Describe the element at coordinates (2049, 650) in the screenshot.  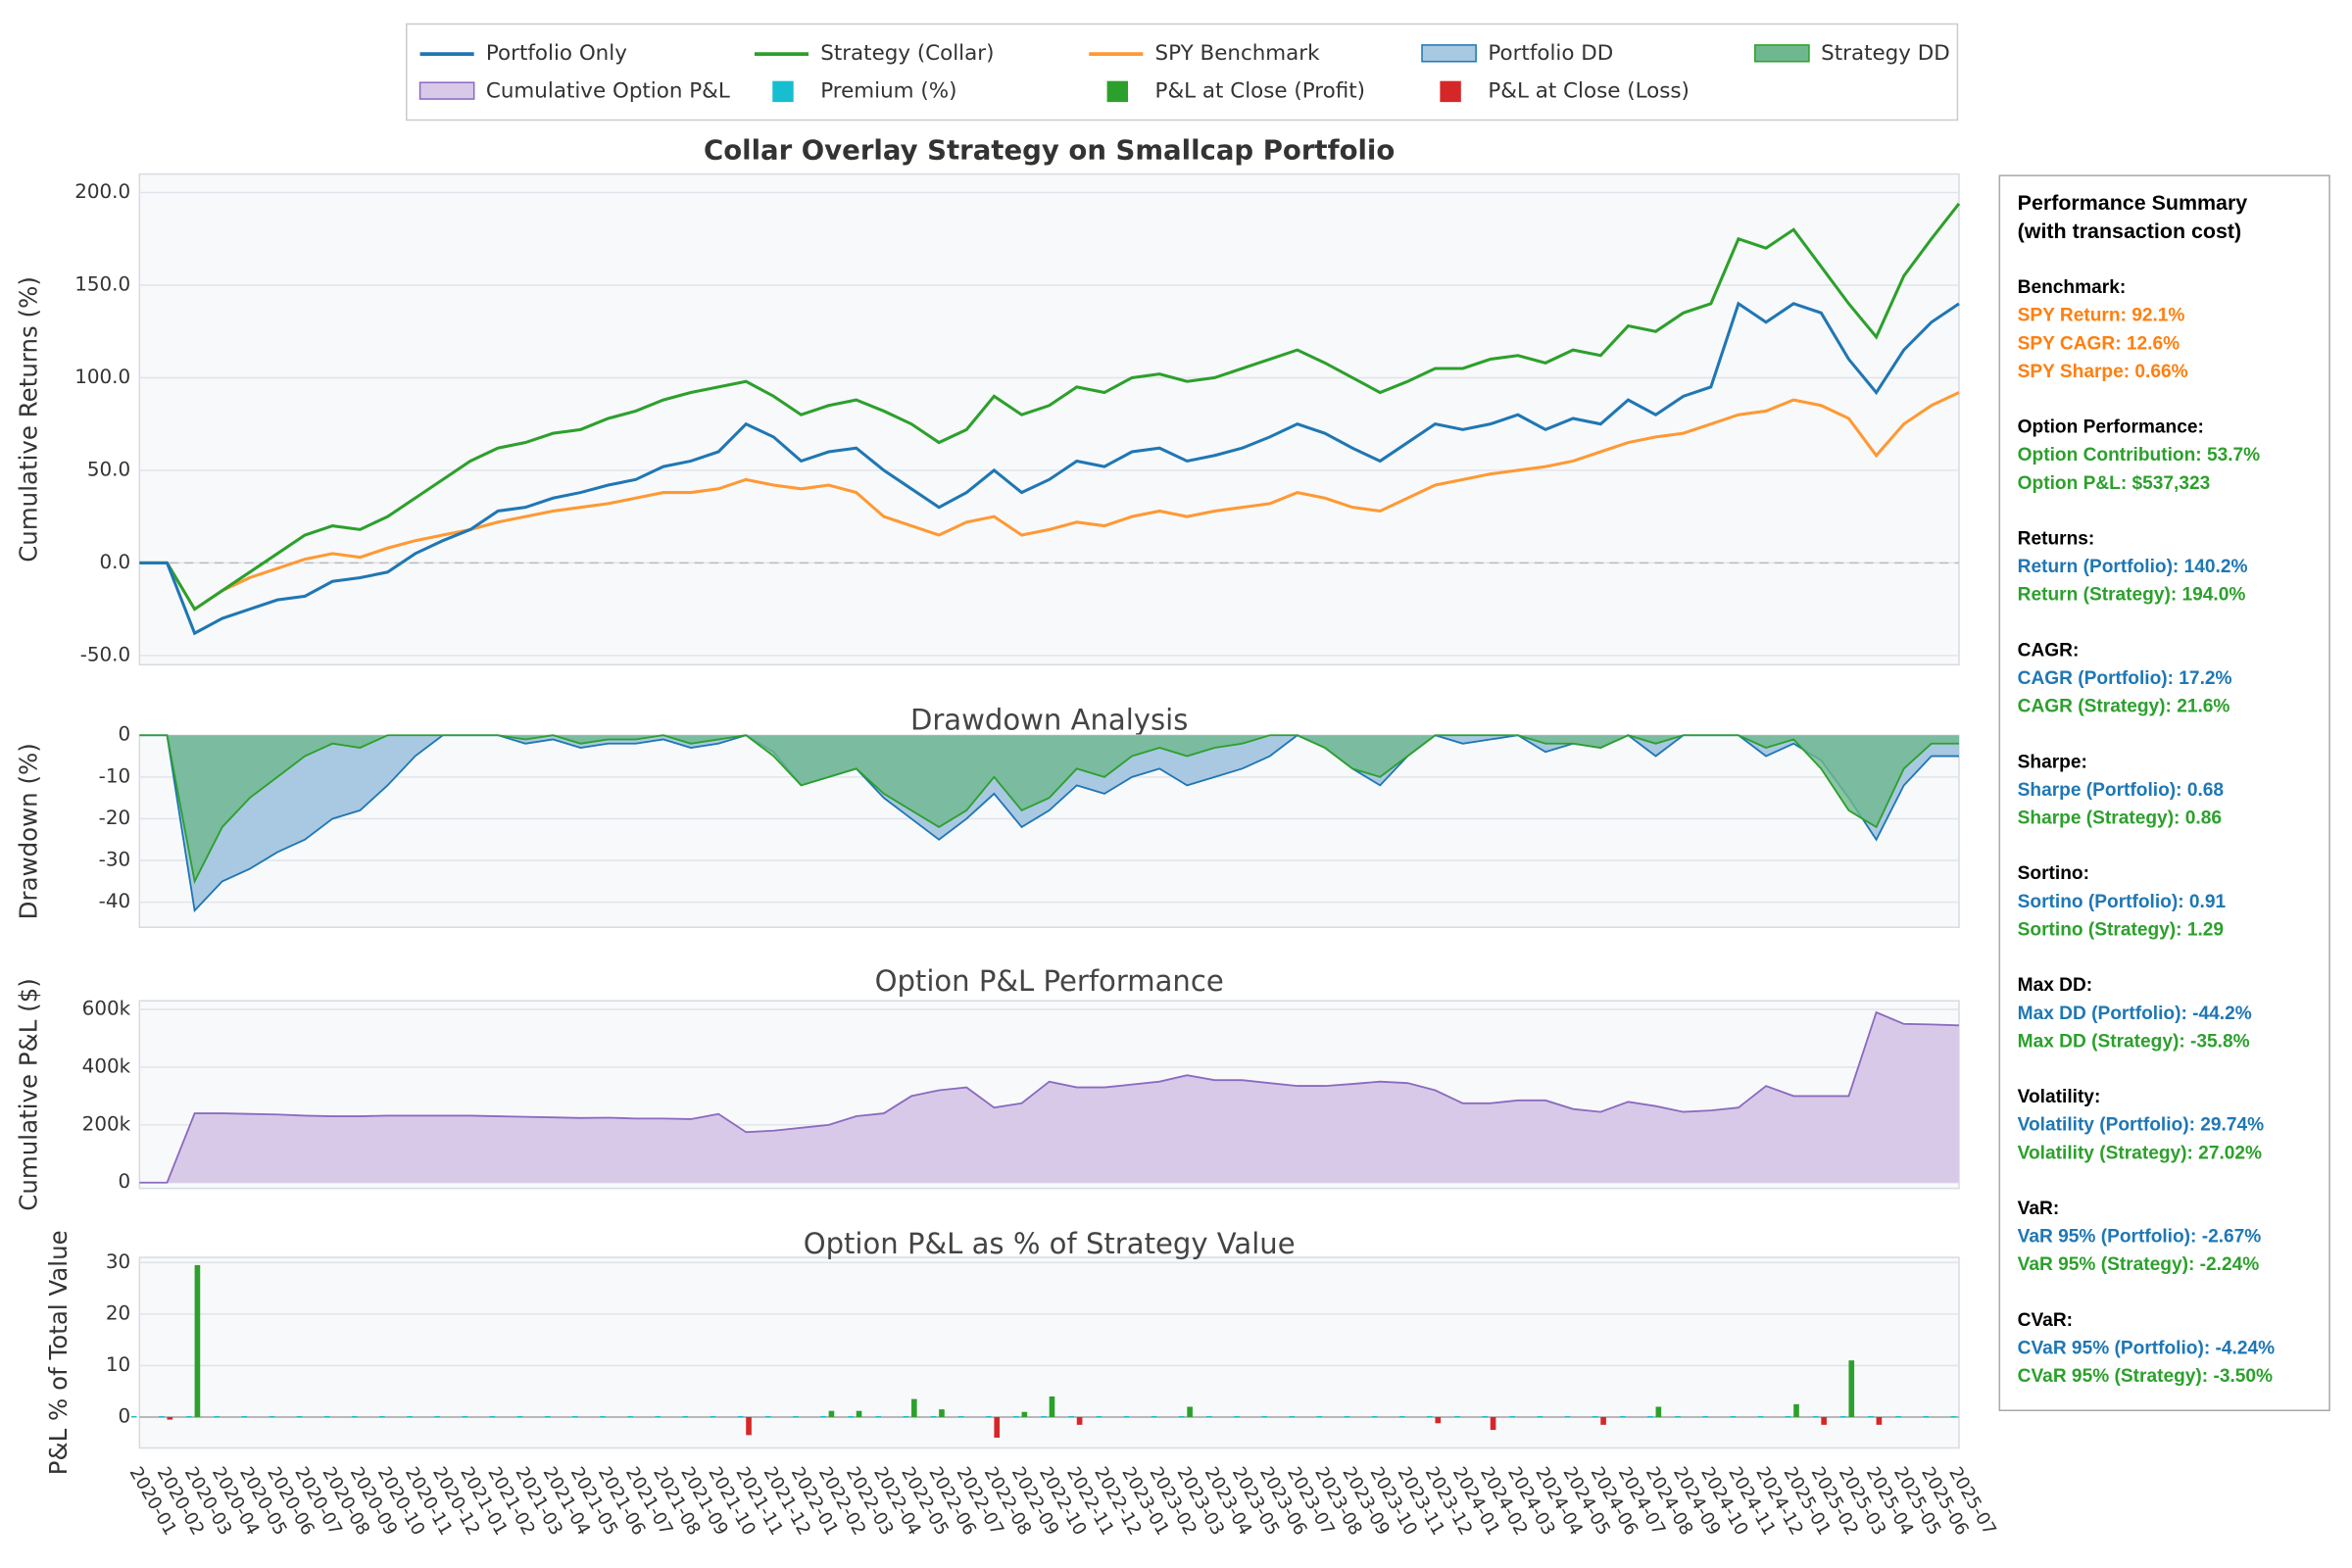
I see `summary-heading: CAGR:` at that location.